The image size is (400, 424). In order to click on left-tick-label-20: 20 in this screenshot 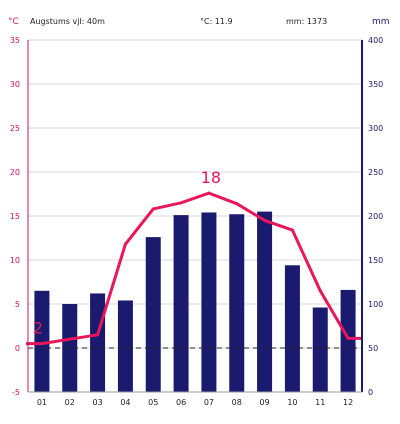, I will do `click(15, 172)`.